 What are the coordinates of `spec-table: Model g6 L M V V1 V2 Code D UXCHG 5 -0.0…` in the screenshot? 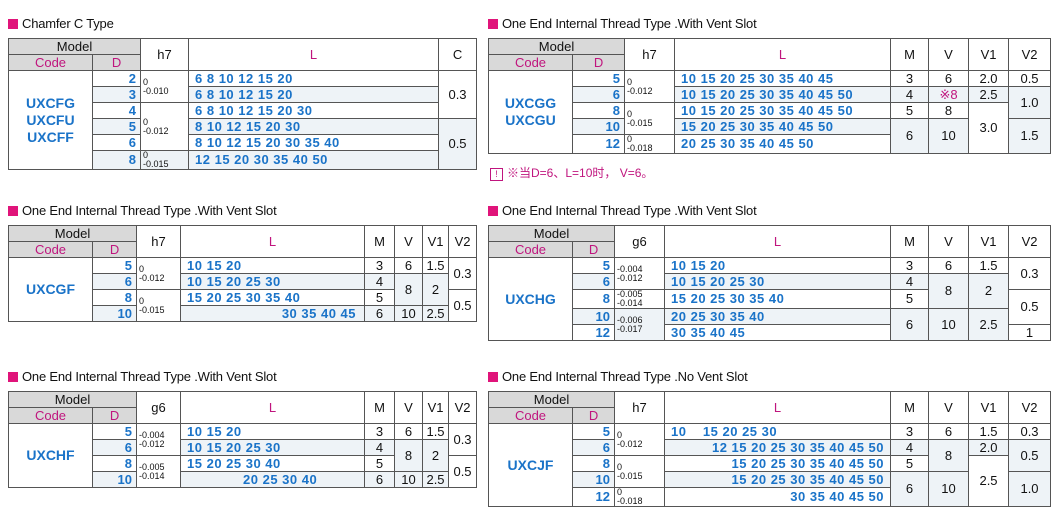 It's located at (769, 283).